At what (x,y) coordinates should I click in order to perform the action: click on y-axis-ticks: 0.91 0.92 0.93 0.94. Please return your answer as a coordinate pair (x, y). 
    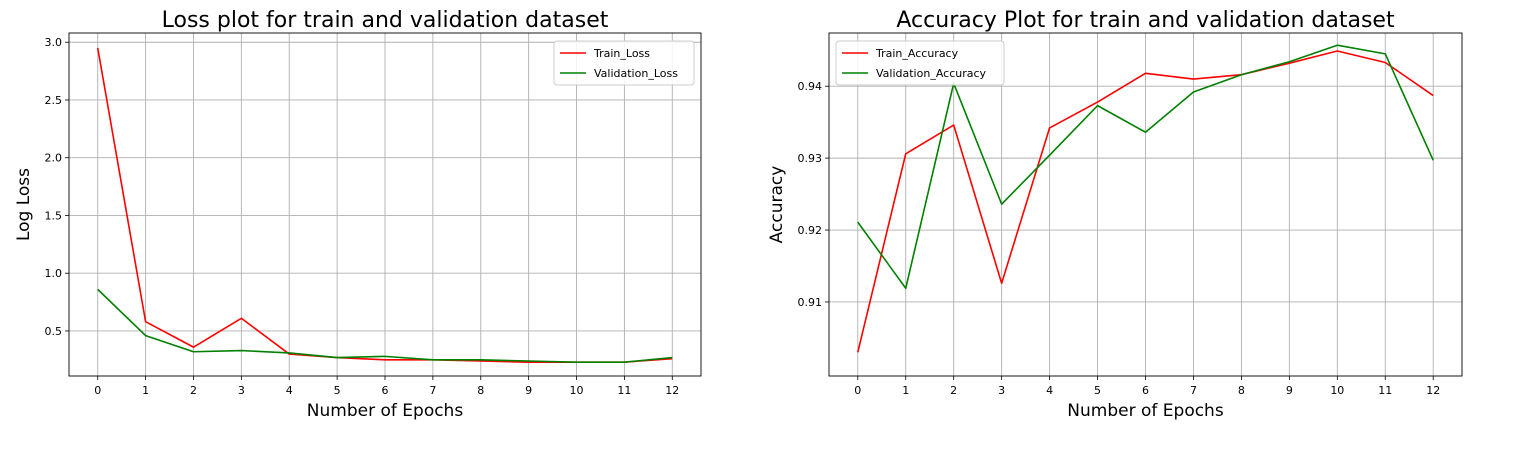
    Looking at the image, I should click on (813, 194).